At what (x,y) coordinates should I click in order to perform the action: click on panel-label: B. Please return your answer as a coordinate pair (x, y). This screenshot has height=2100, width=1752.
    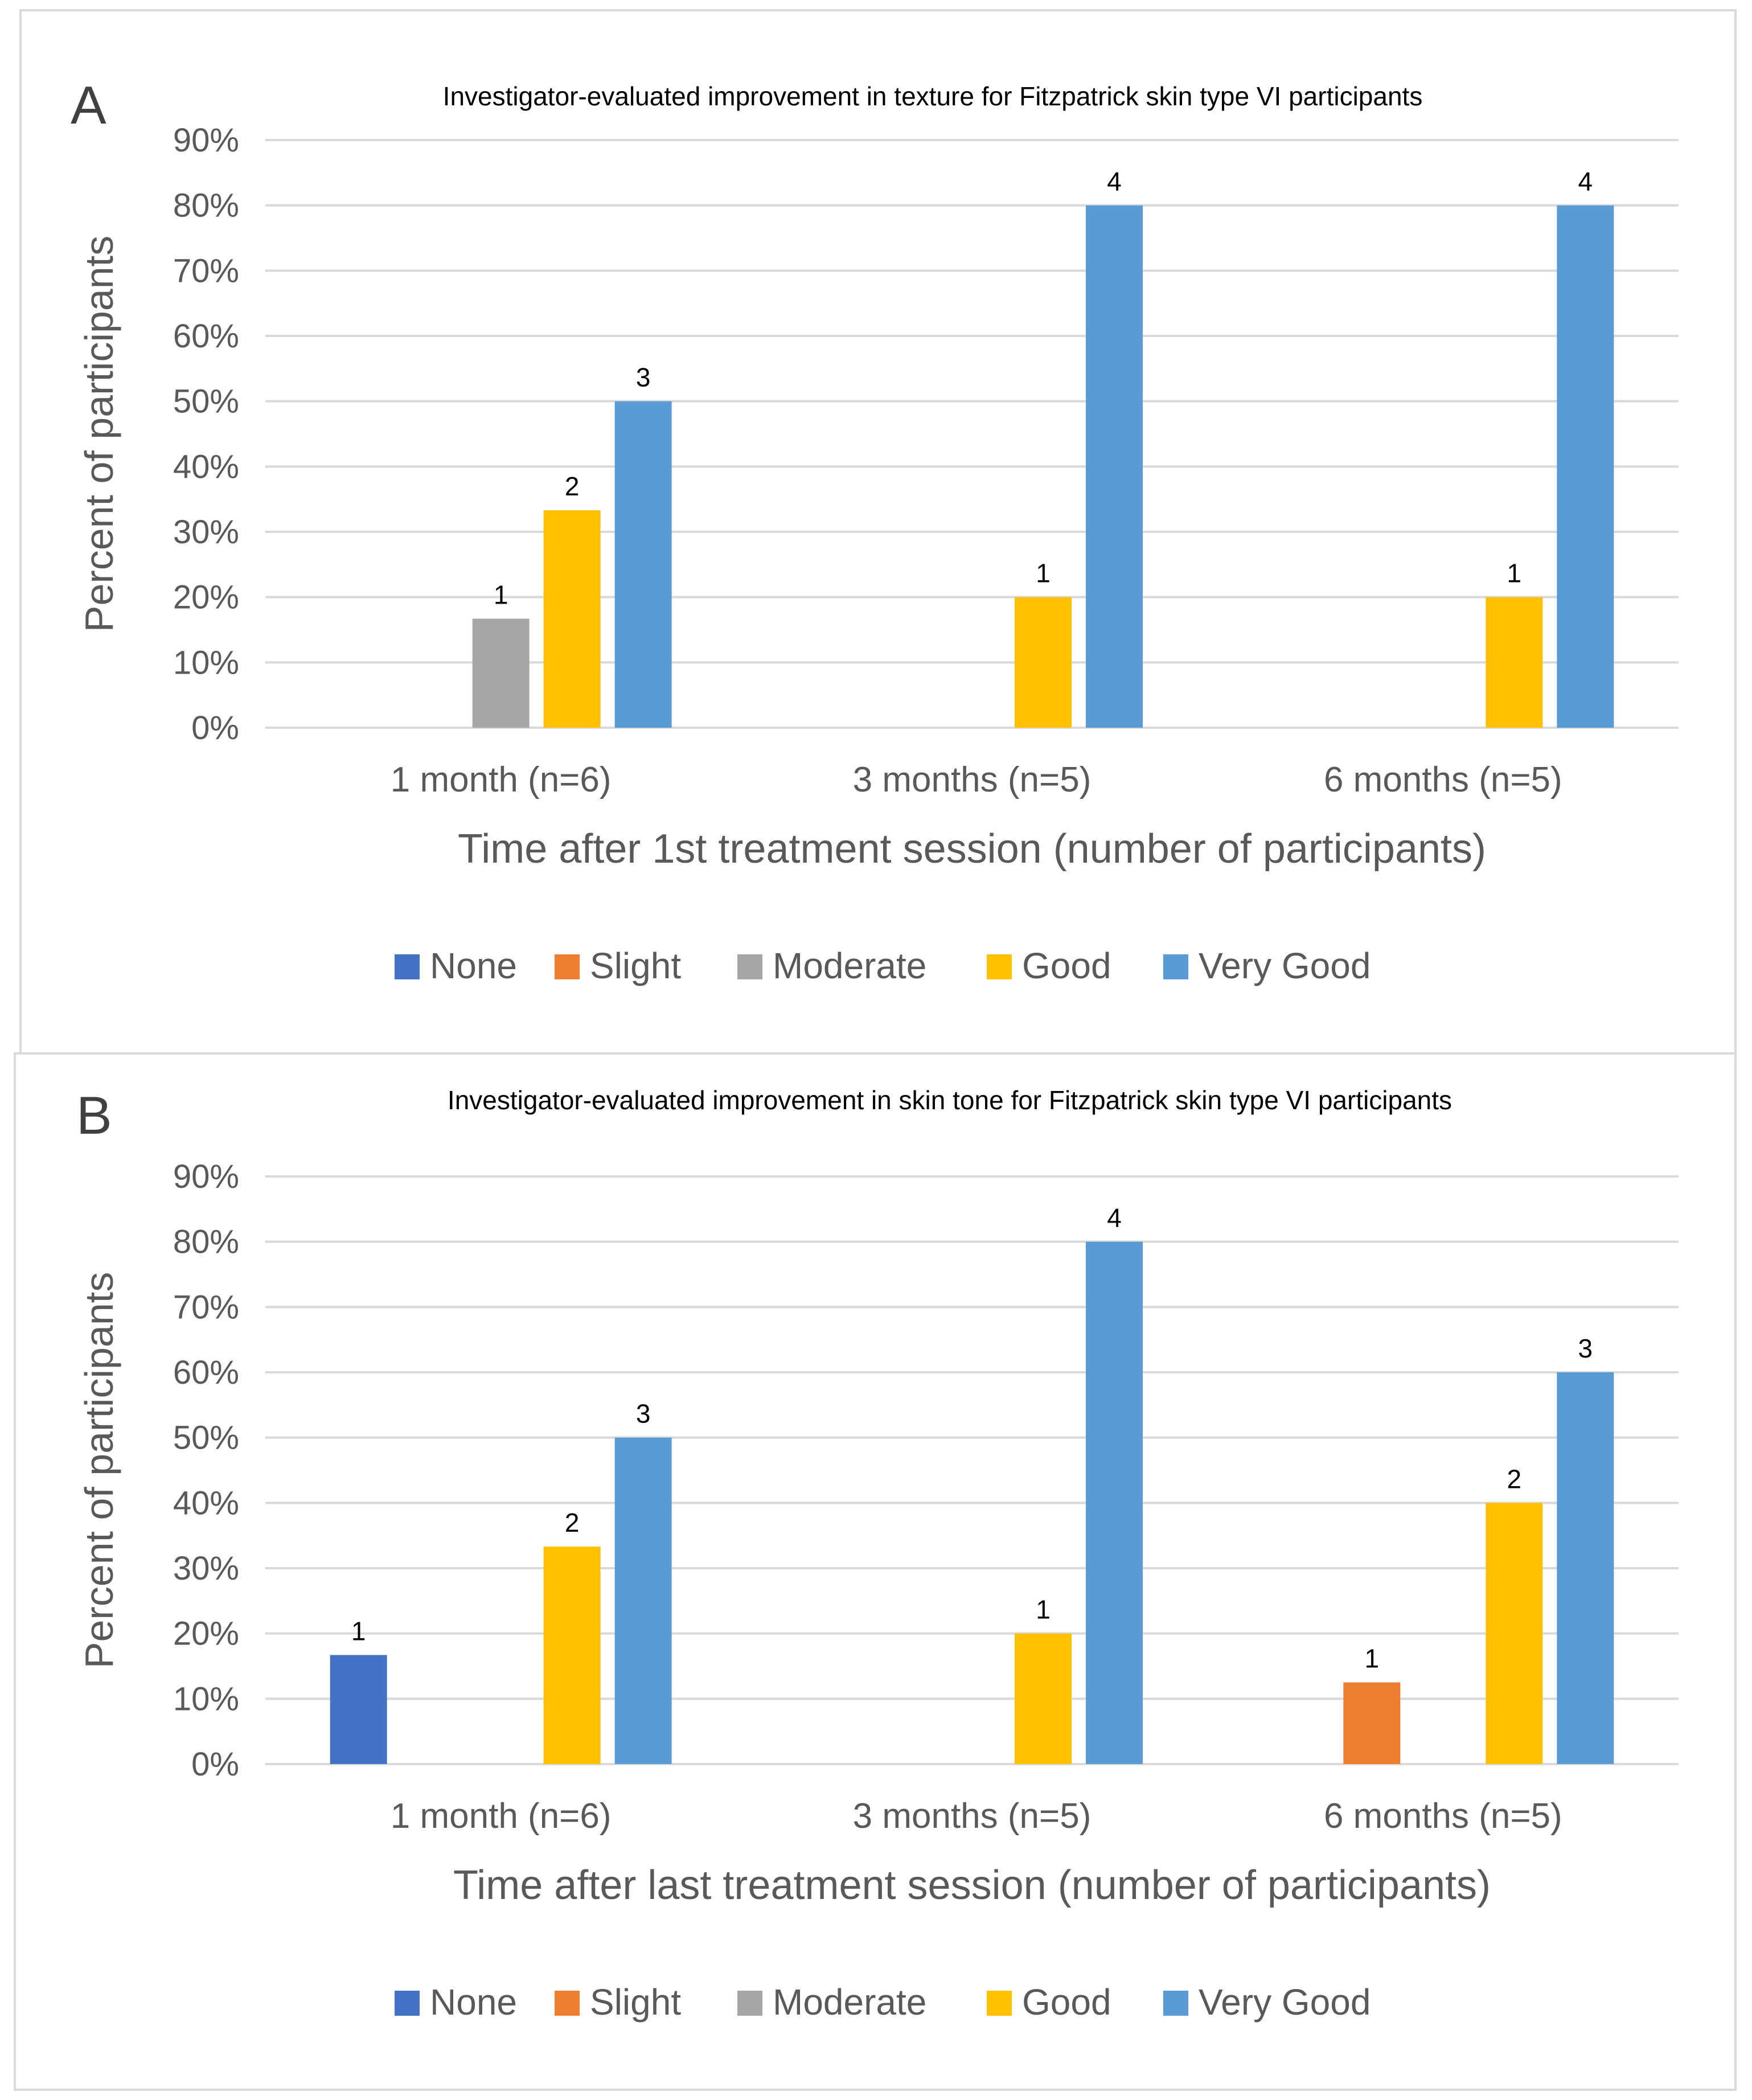
    Looking at the image, I should click on (94, 1115).